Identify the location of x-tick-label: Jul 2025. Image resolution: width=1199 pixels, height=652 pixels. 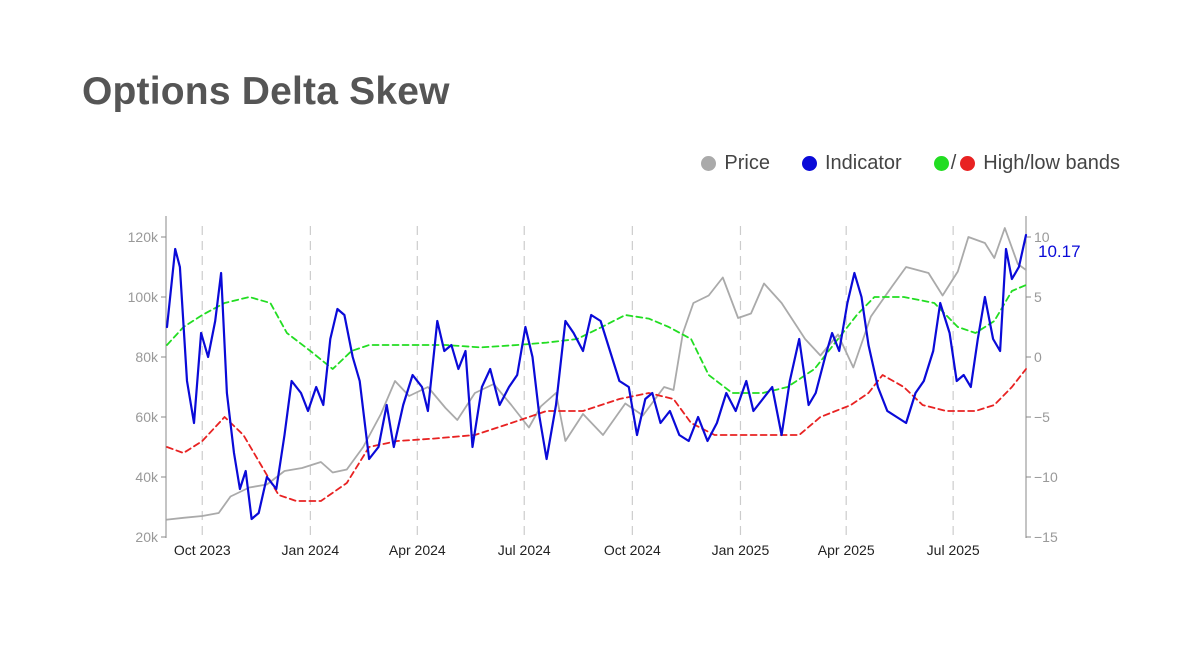
(953, 550).